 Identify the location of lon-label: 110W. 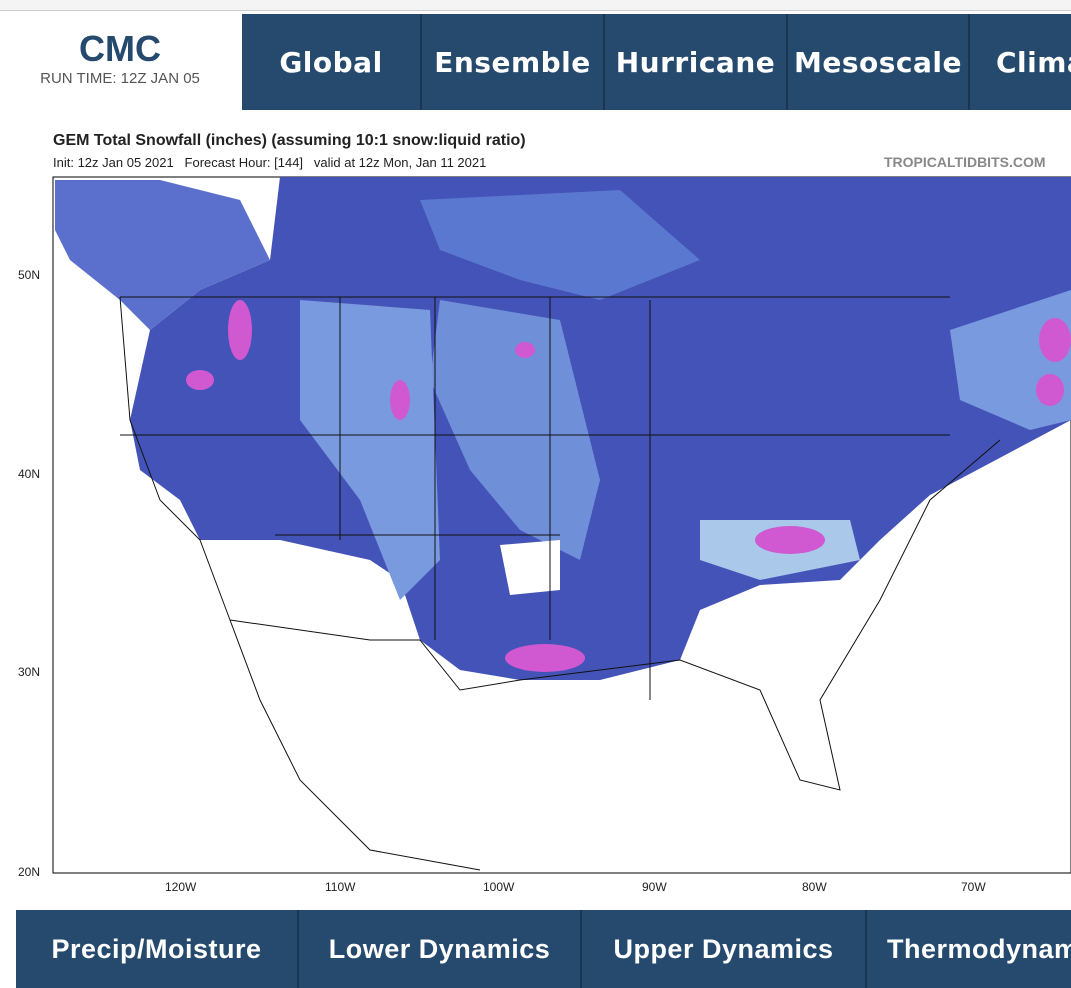
(340, 887).